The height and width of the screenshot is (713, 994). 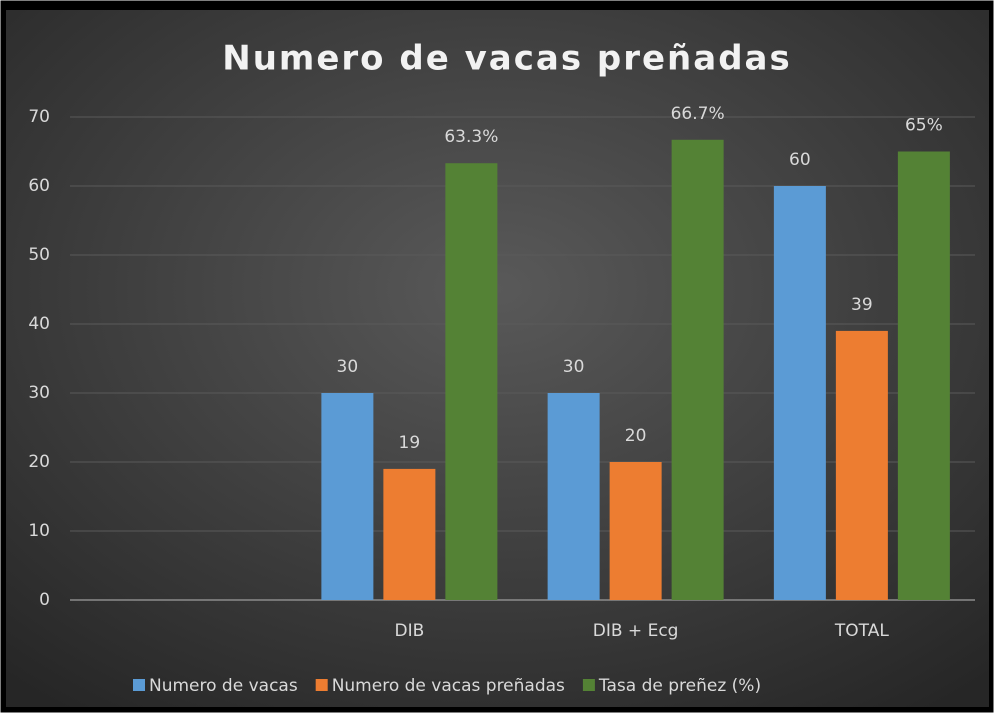 I want to click on y-tick-label: 20, so click(x=39, y=462).